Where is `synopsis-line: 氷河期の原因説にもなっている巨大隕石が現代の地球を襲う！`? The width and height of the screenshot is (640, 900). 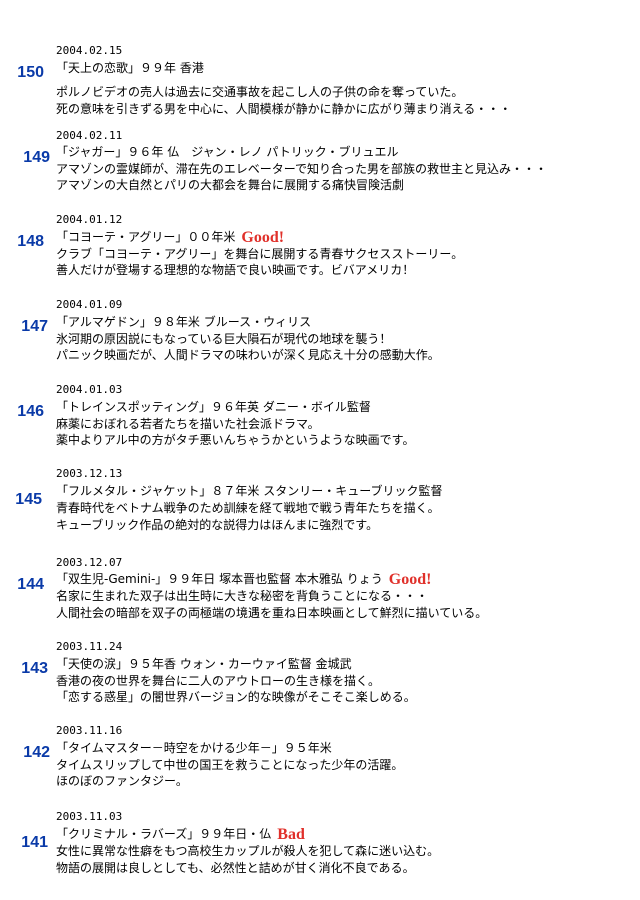
synopsis-line: 氷河期の原因説にもなっている巨大隕石が現代の地球を襲う！ is located at coordinates (224, 339).